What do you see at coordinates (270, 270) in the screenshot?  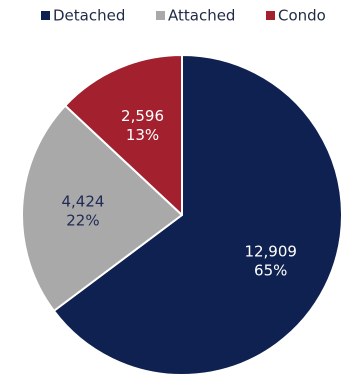 I see `slice-percent-label-detached: 65%` at bounding box center [270, 270].